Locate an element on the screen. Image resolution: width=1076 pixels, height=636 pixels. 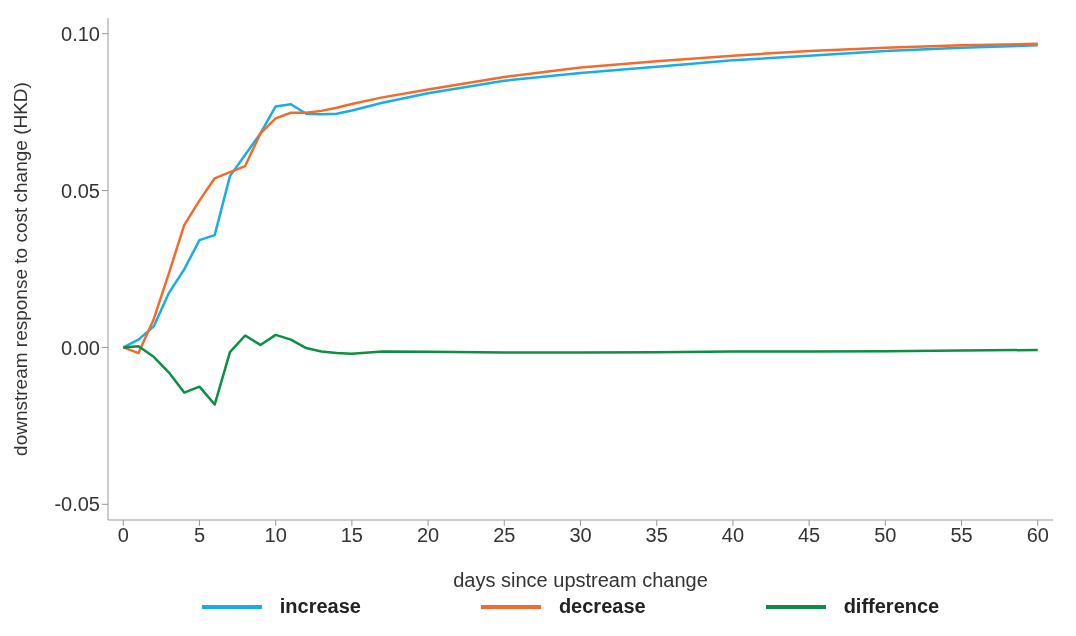
y-tick-label: -0.05 is located at coordinates (77, 504).